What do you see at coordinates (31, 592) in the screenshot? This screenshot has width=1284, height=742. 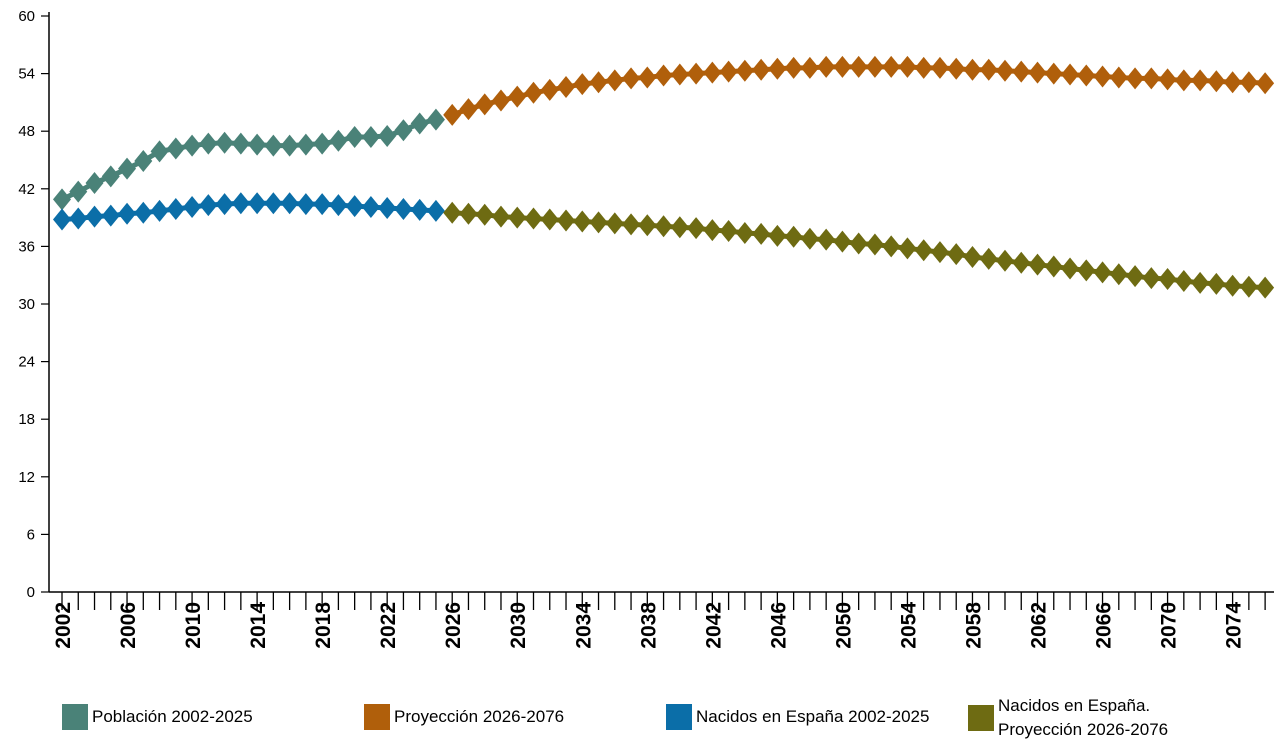 I see `y-tick-label: 0` at bounding box center [31, 592].